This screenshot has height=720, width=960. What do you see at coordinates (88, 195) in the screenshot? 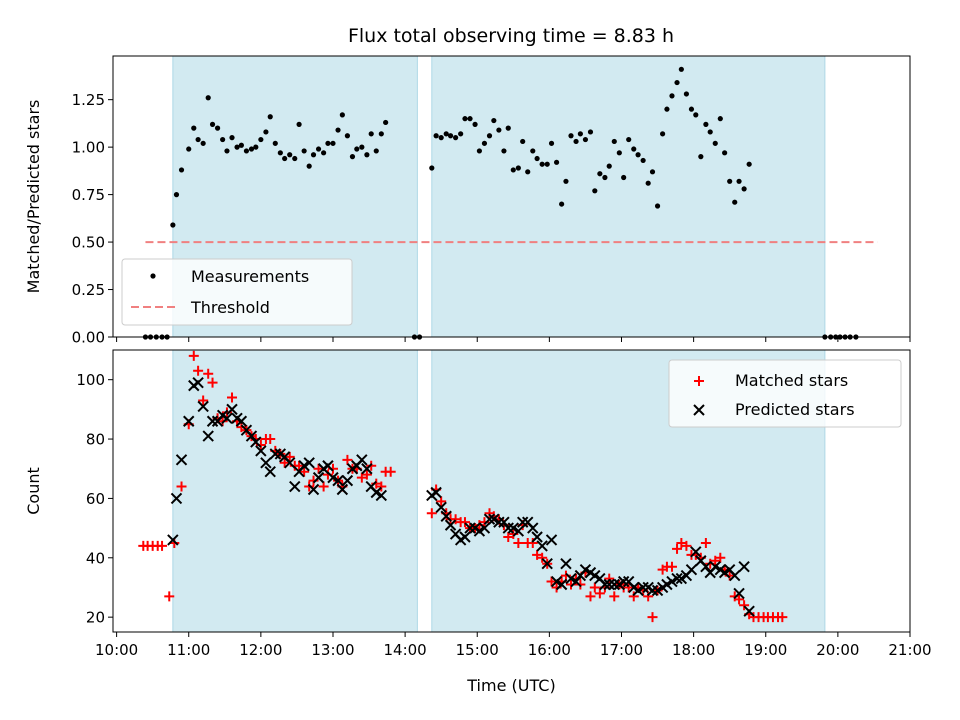
I see `y-tick-label: 0.75` at bounding box center [88, 195].